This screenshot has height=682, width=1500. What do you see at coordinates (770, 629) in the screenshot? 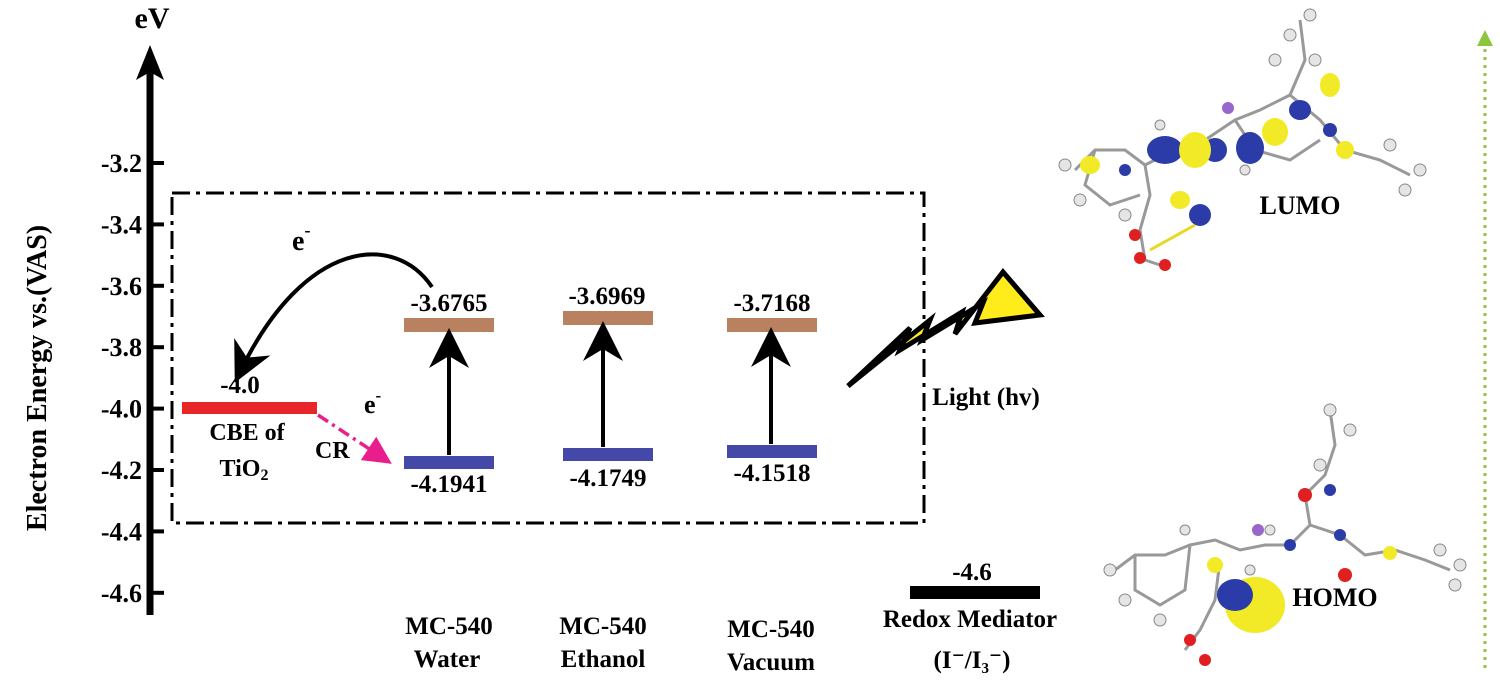
I see `column-name-vacuum-line1: MC-540` at bounding box center [770, 629].